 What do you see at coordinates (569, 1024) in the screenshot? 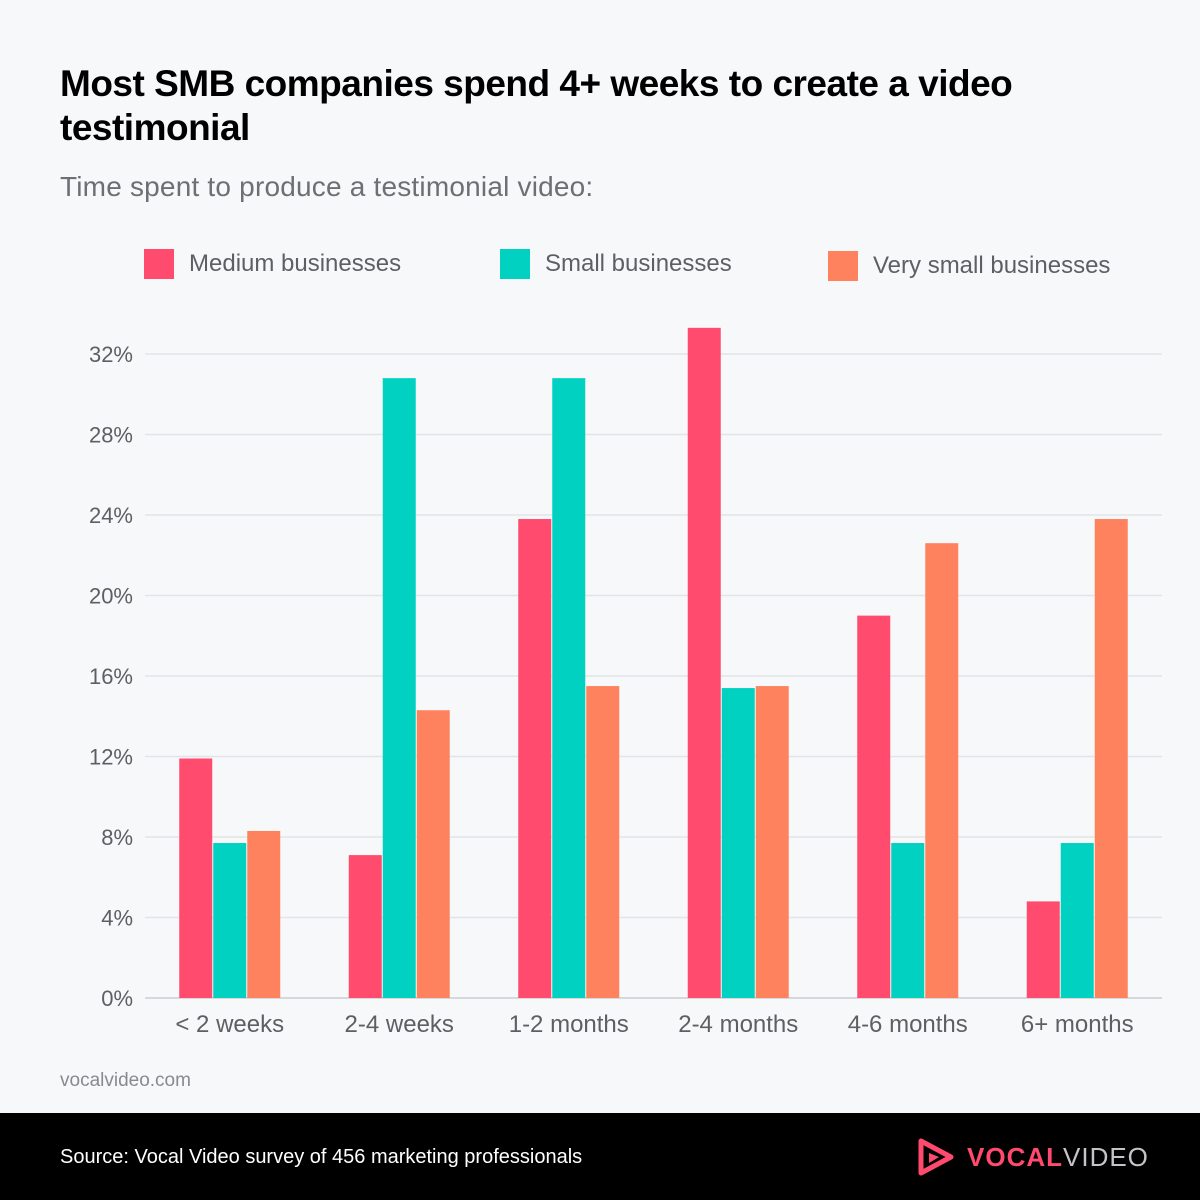
I see `x-tick-label: 1-2 months` at bounding box center [569, 1024].